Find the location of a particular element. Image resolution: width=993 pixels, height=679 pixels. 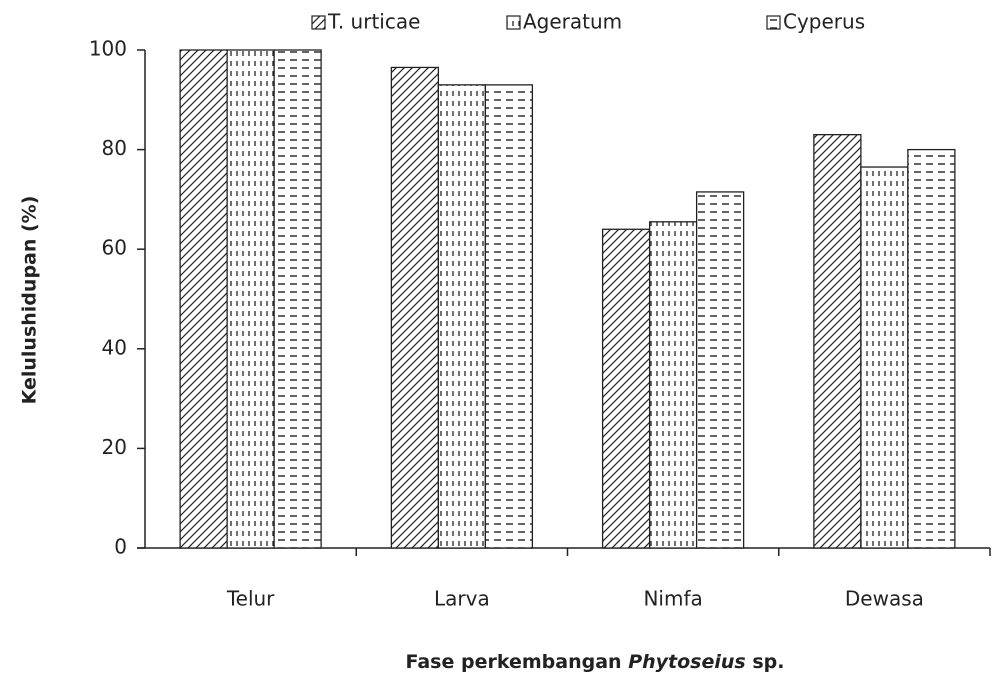

legend-label: Ageratum is located at coordinates (572, 22).